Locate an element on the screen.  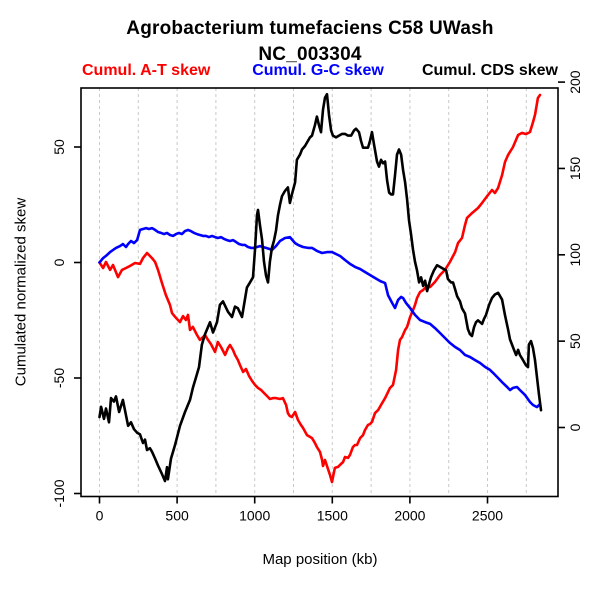
chart-title-line2: NC_003304 is located at coordinates (310, 54).